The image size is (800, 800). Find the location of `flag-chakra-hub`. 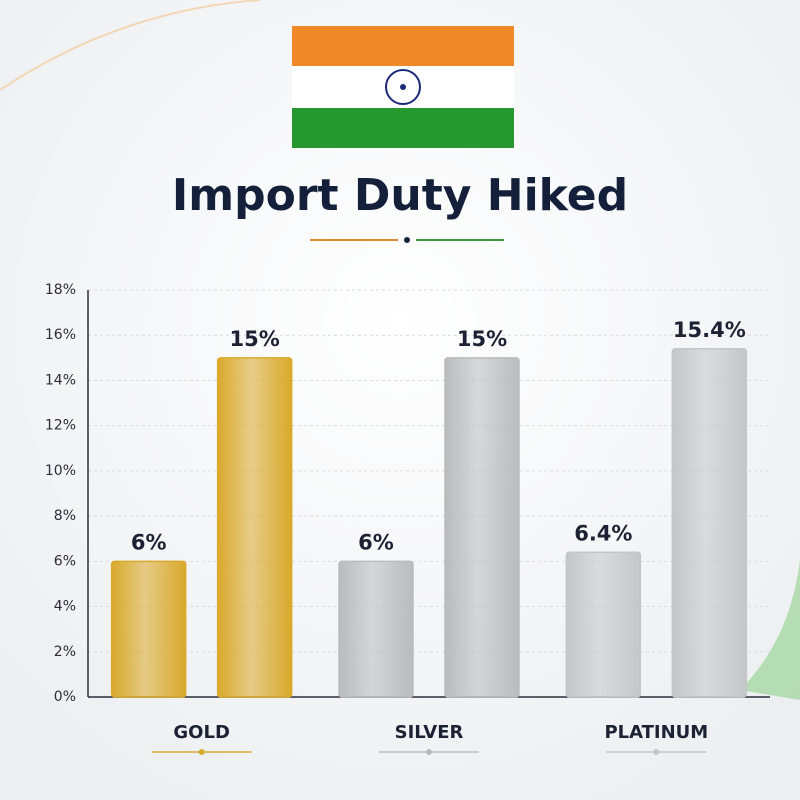

flag-chakra-hub is located at coordinates (403, 87).